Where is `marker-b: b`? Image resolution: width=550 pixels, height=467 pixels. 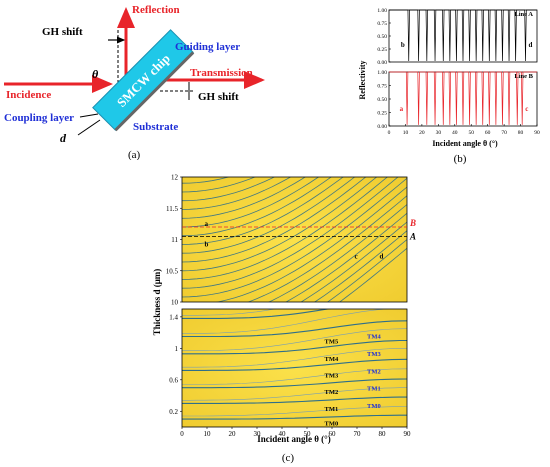
marker-b: b is located at coordinates (207, 244).